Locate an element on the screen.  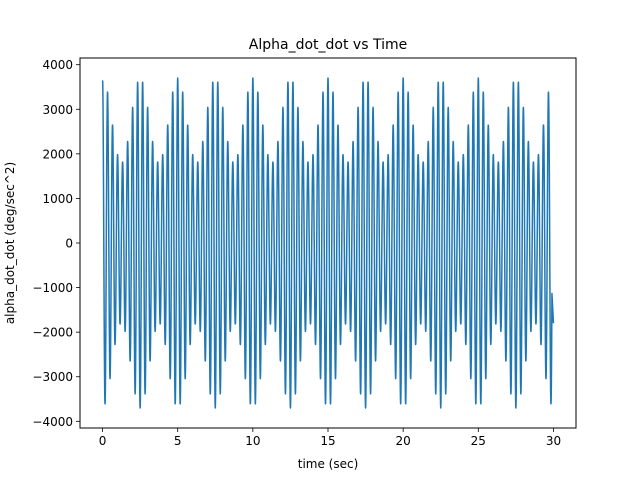
y-tick-label: −4000 is located at coordinates (52, 422).